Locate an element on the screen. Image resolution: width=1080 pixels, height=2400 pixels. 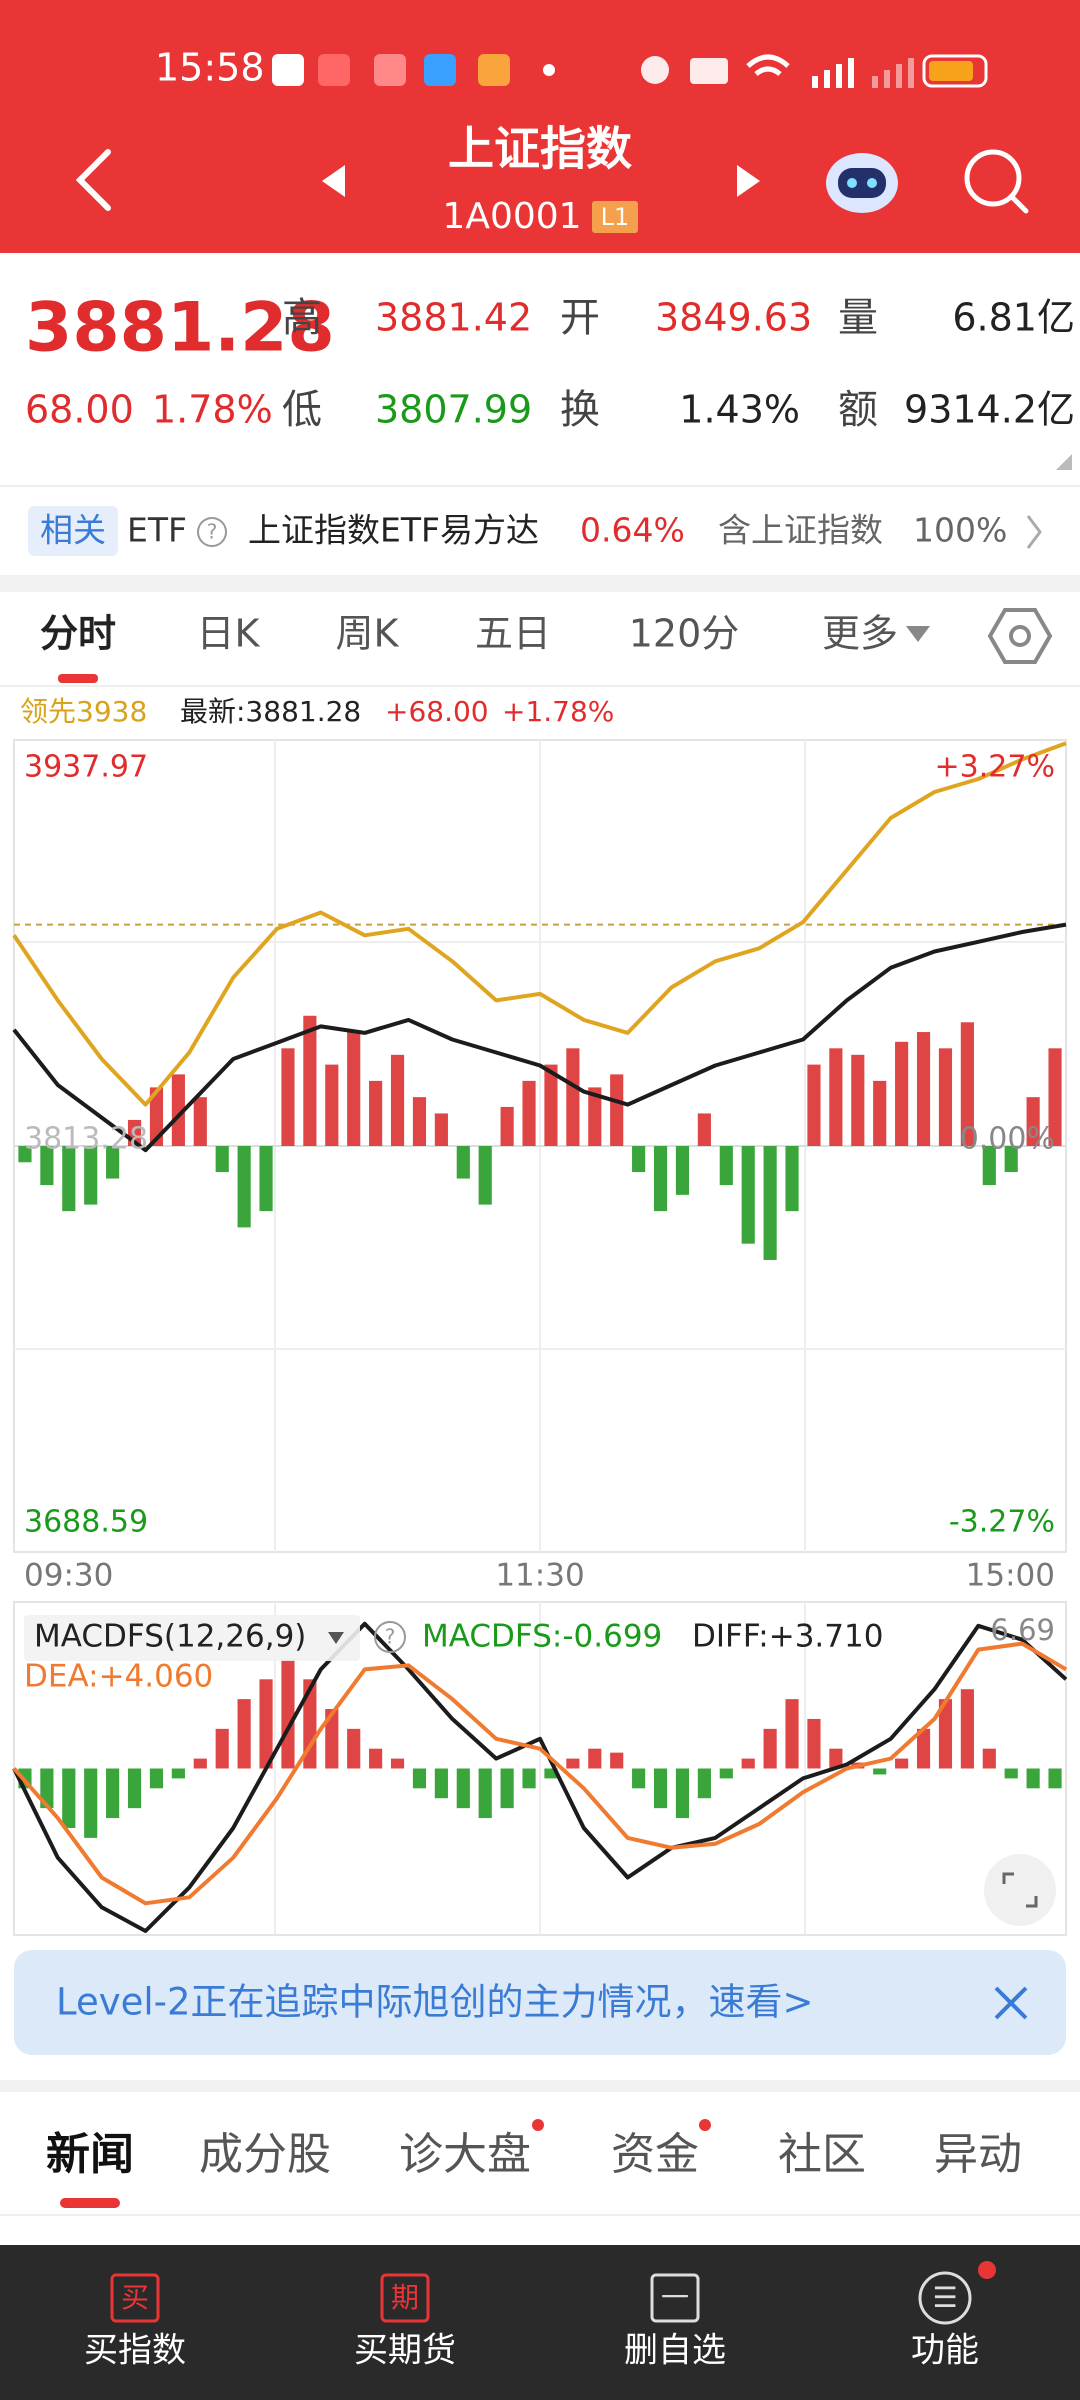
red-dot is located at coordinates (987, 2270).